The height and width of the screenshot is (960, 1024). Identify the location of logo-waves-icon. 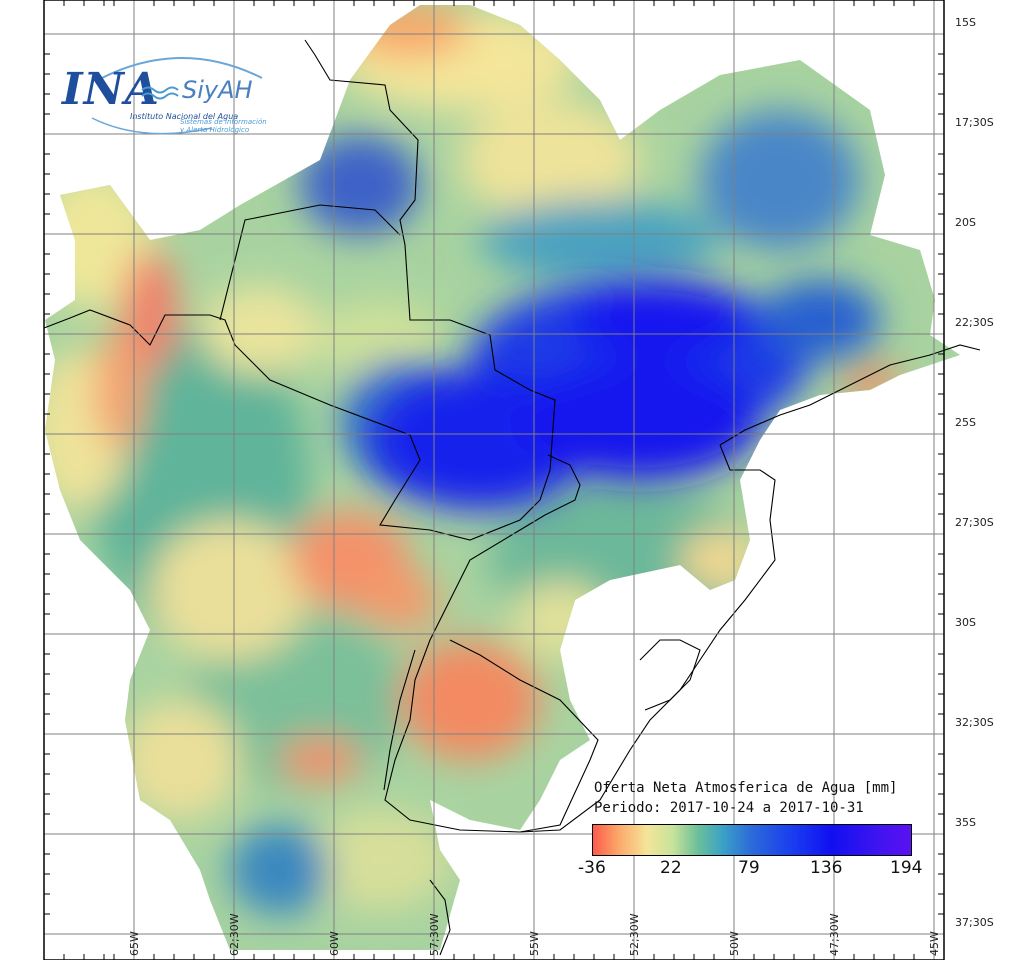
(160, 93).